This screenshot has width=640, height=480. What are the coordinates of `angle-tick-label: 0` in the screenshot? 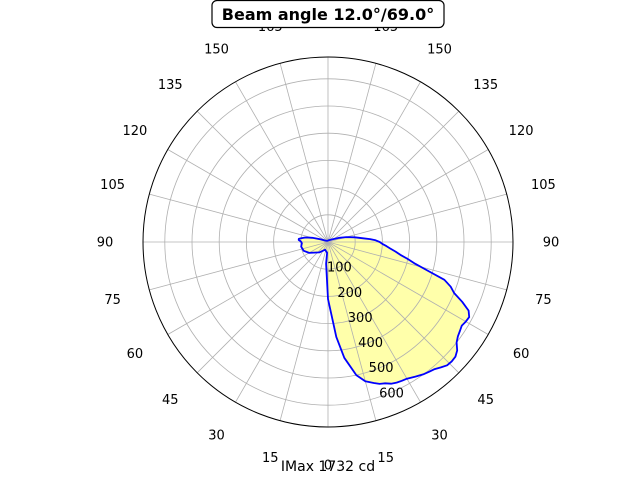 It's located at (328, 466).